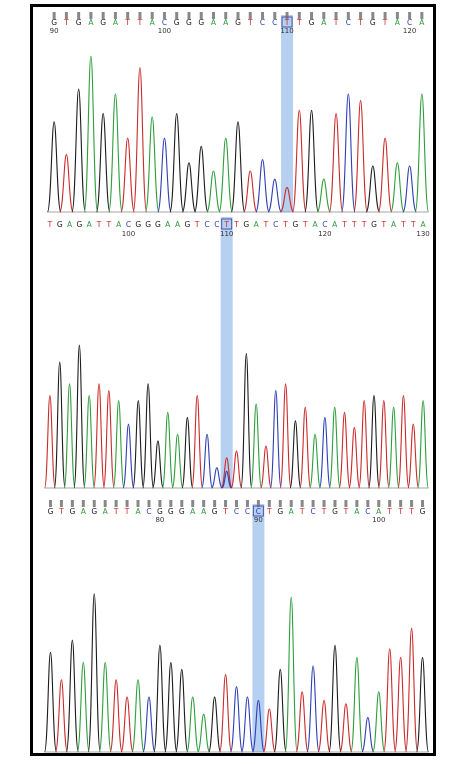  What do you see at coordinates (159, 520) in the screenshot?
I see `position-label: 80` at bounding box center [159, 520].